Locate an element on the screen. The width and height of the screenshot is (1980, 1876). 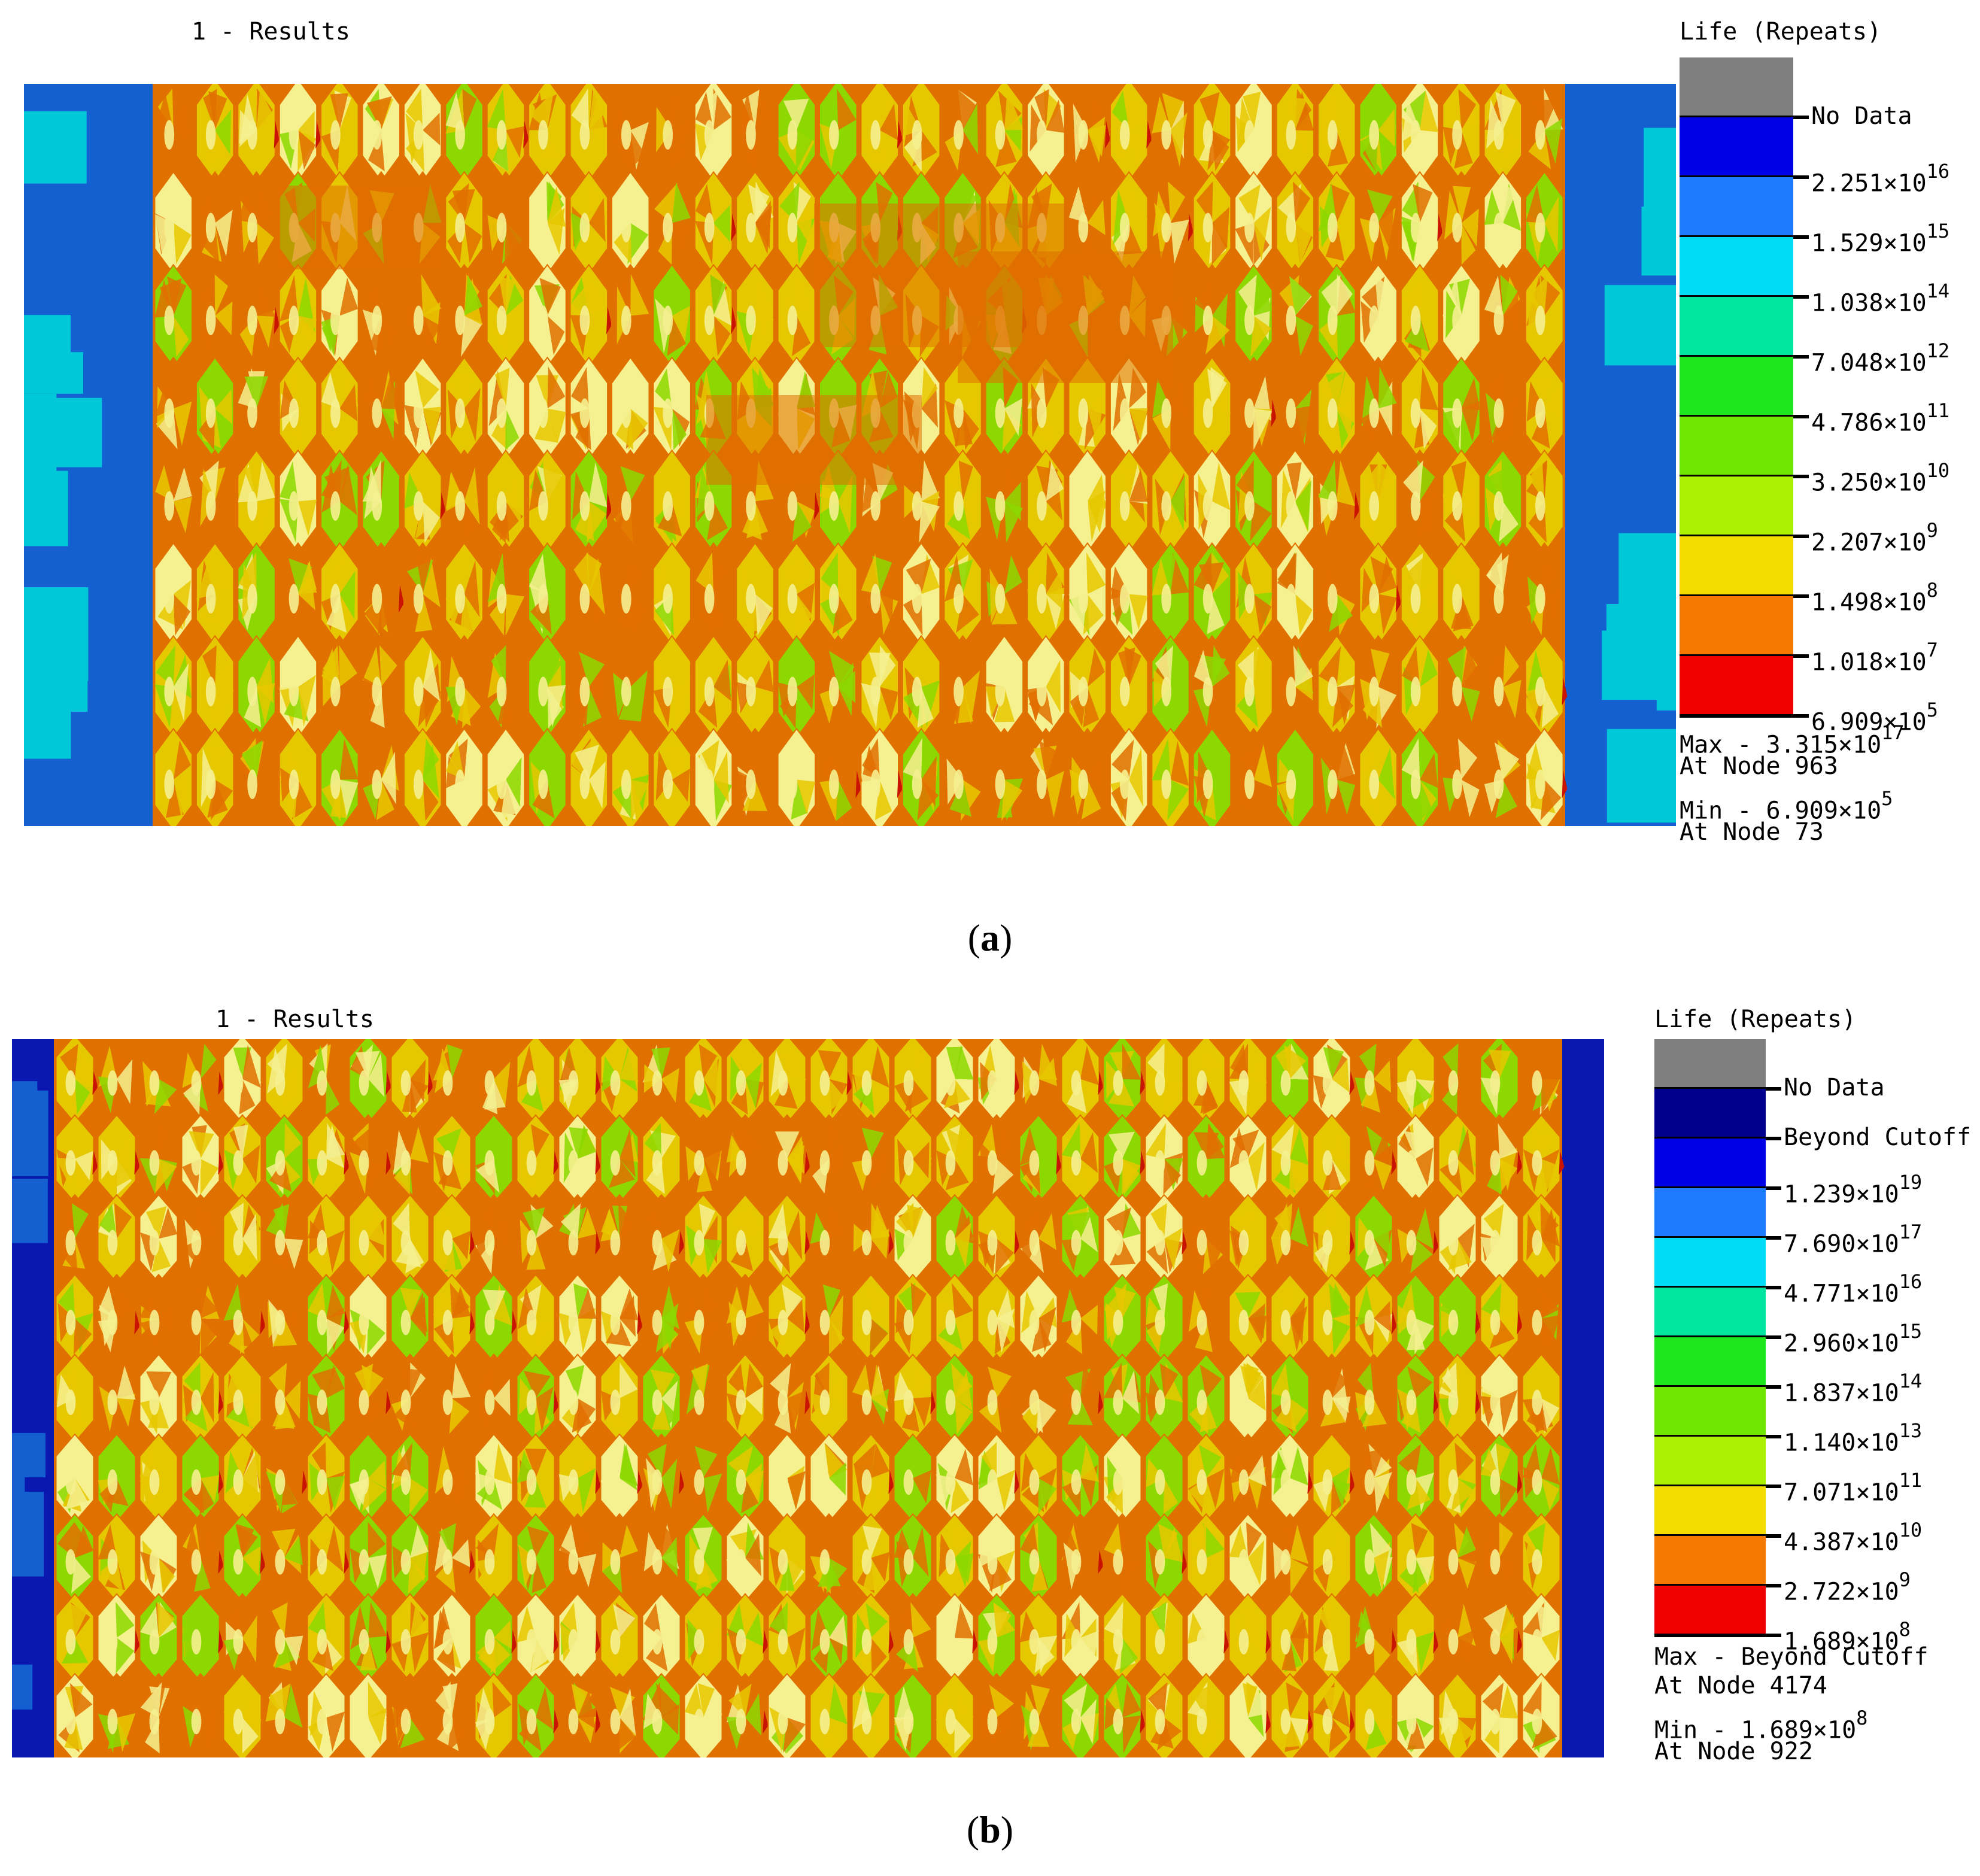
legend-label-value: 4.387×10 is located at coordinates (1841, 1542).